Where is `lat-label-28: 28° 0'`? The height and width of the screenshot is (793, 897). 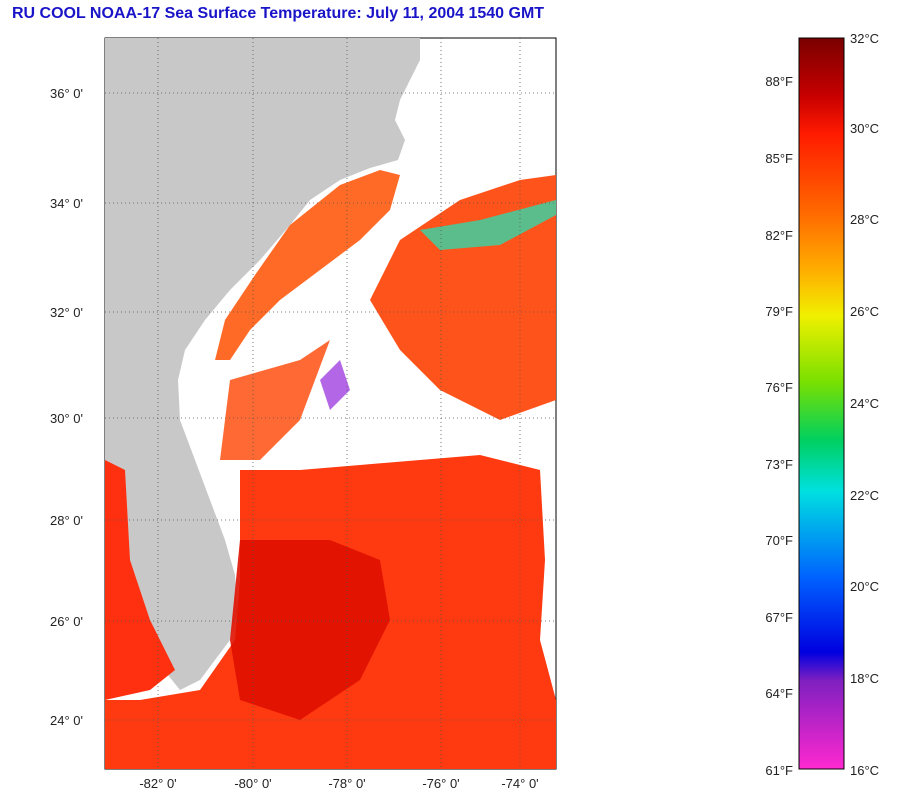
lat-label-28: 28° 0' is located at coordinates (66, 520).